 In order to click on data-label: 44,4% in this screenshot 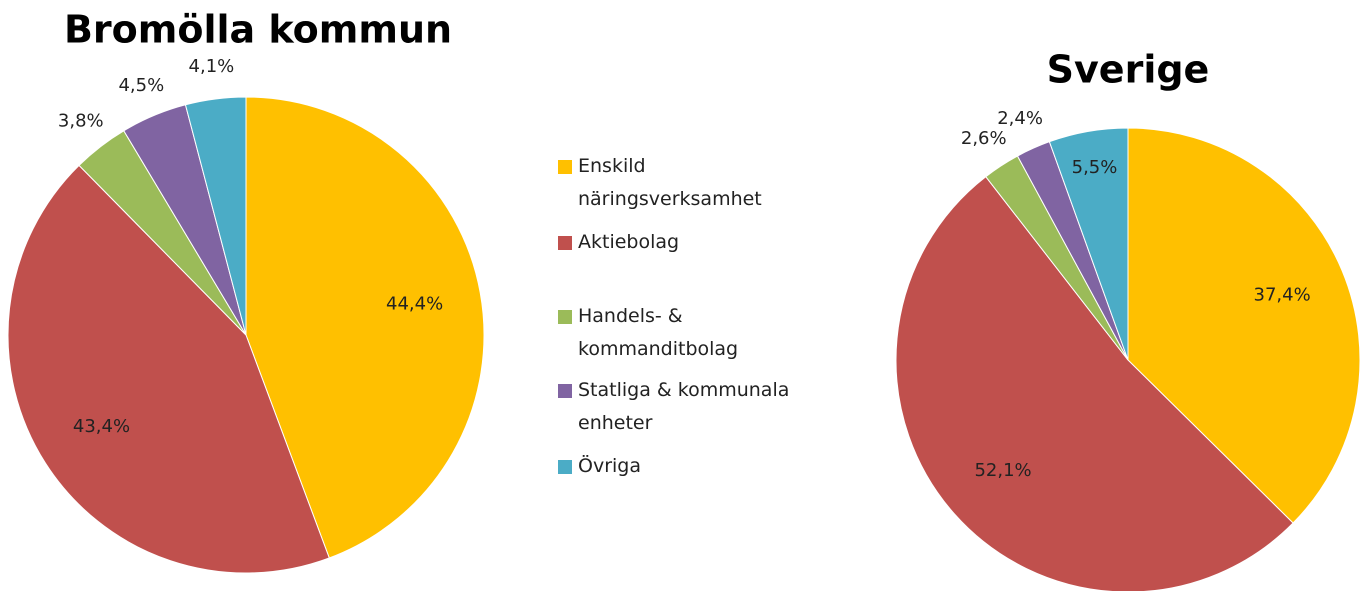, I will do `click(414, 304)`.